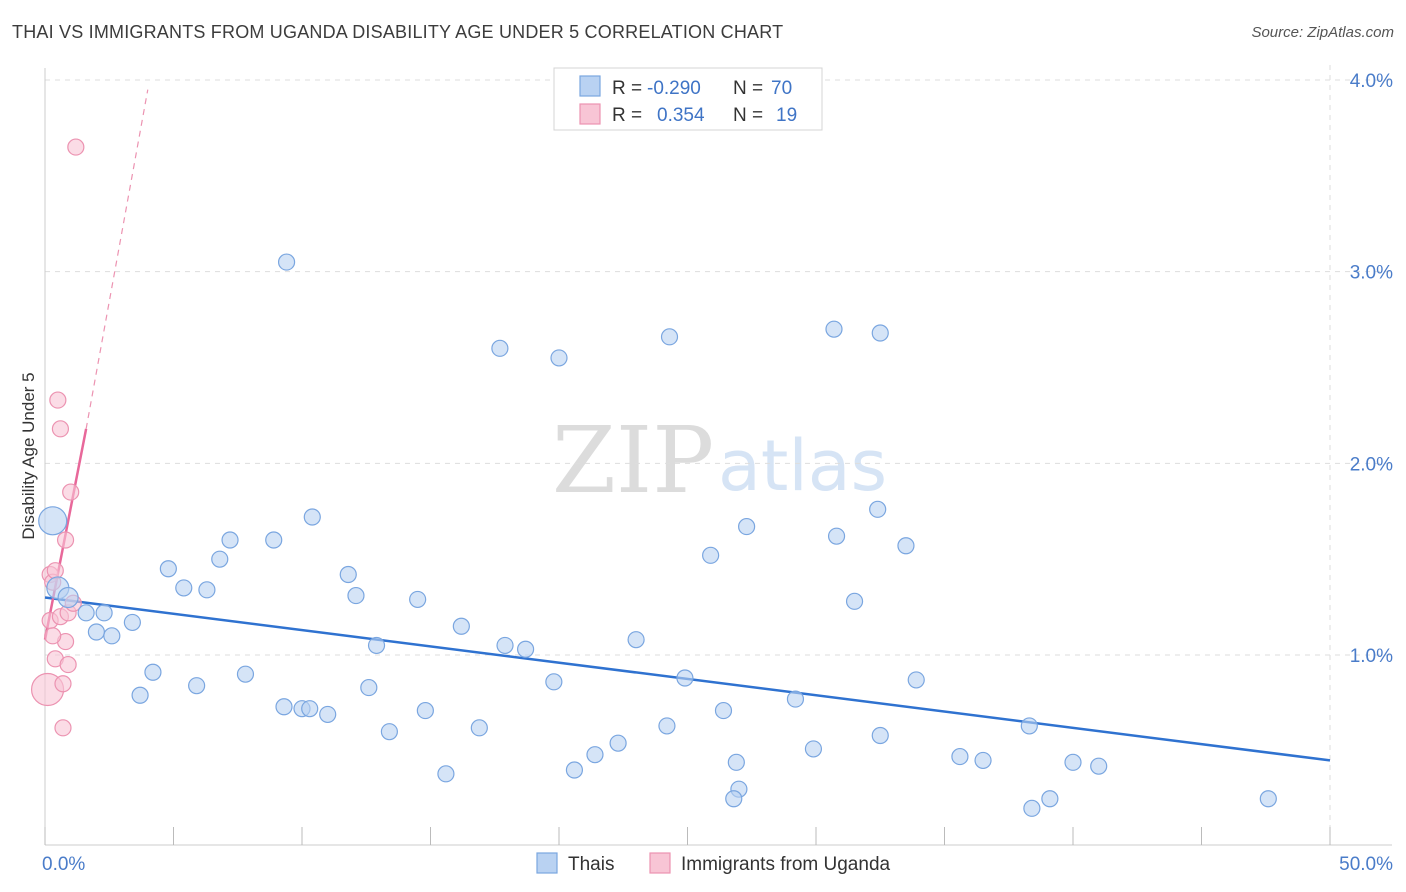 This screenshot has width=1406, height=892. What do you see at coordinates (1371, 273) in the screenshot?
I see `y-tick-label: 3.0%` at bounding box center [1371, 273].